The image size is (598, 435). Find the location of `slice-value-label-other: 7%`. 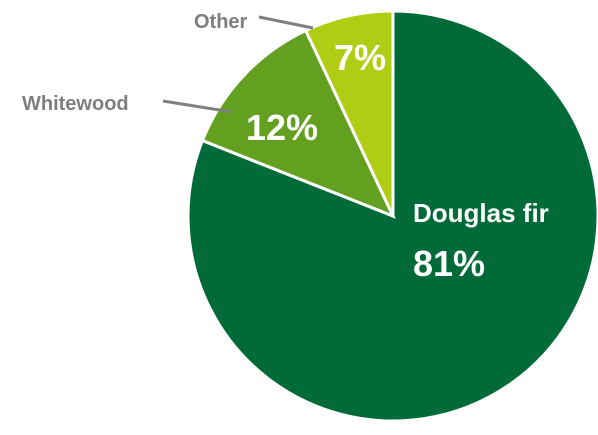

slice-value-label-other: 7% is located at coordinates (360, 57).